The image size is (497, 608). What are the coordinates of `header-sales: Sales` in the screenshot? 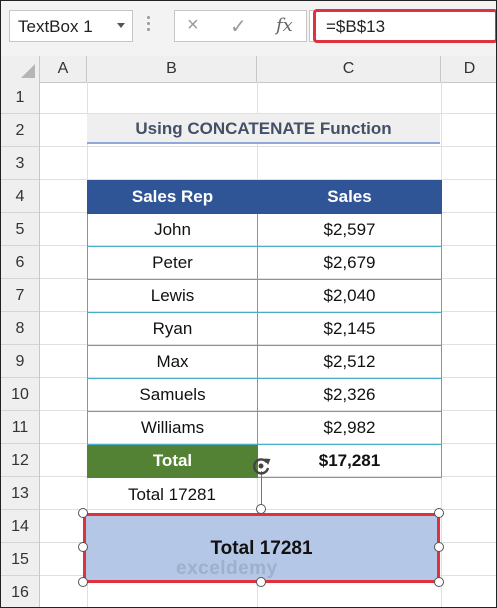 It's located at (349, 197).